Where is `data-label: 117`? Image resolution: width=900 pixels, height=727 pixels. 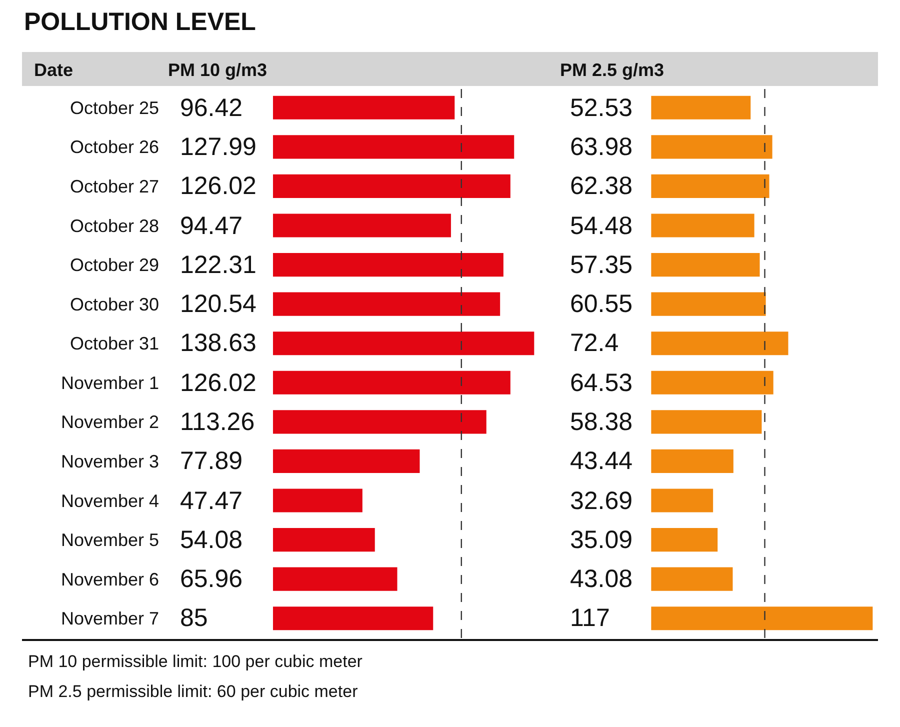
data-label: 117 is located at coordinates (590, 618).